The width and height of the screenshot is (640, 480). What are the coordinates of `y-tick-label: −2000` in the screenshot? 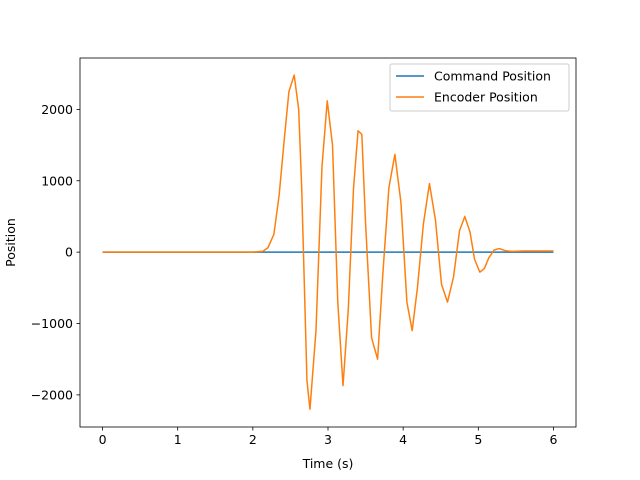 It's located at (52, 394).